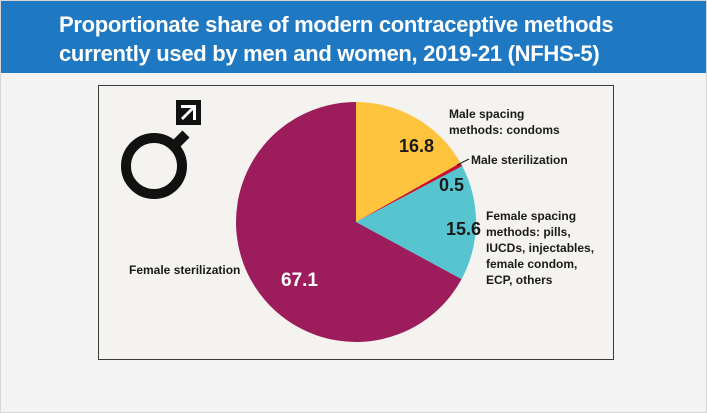 The image size is (707, 413). I want to click on category-label-female-sterilization: Female sterilization, so click(184, 270).